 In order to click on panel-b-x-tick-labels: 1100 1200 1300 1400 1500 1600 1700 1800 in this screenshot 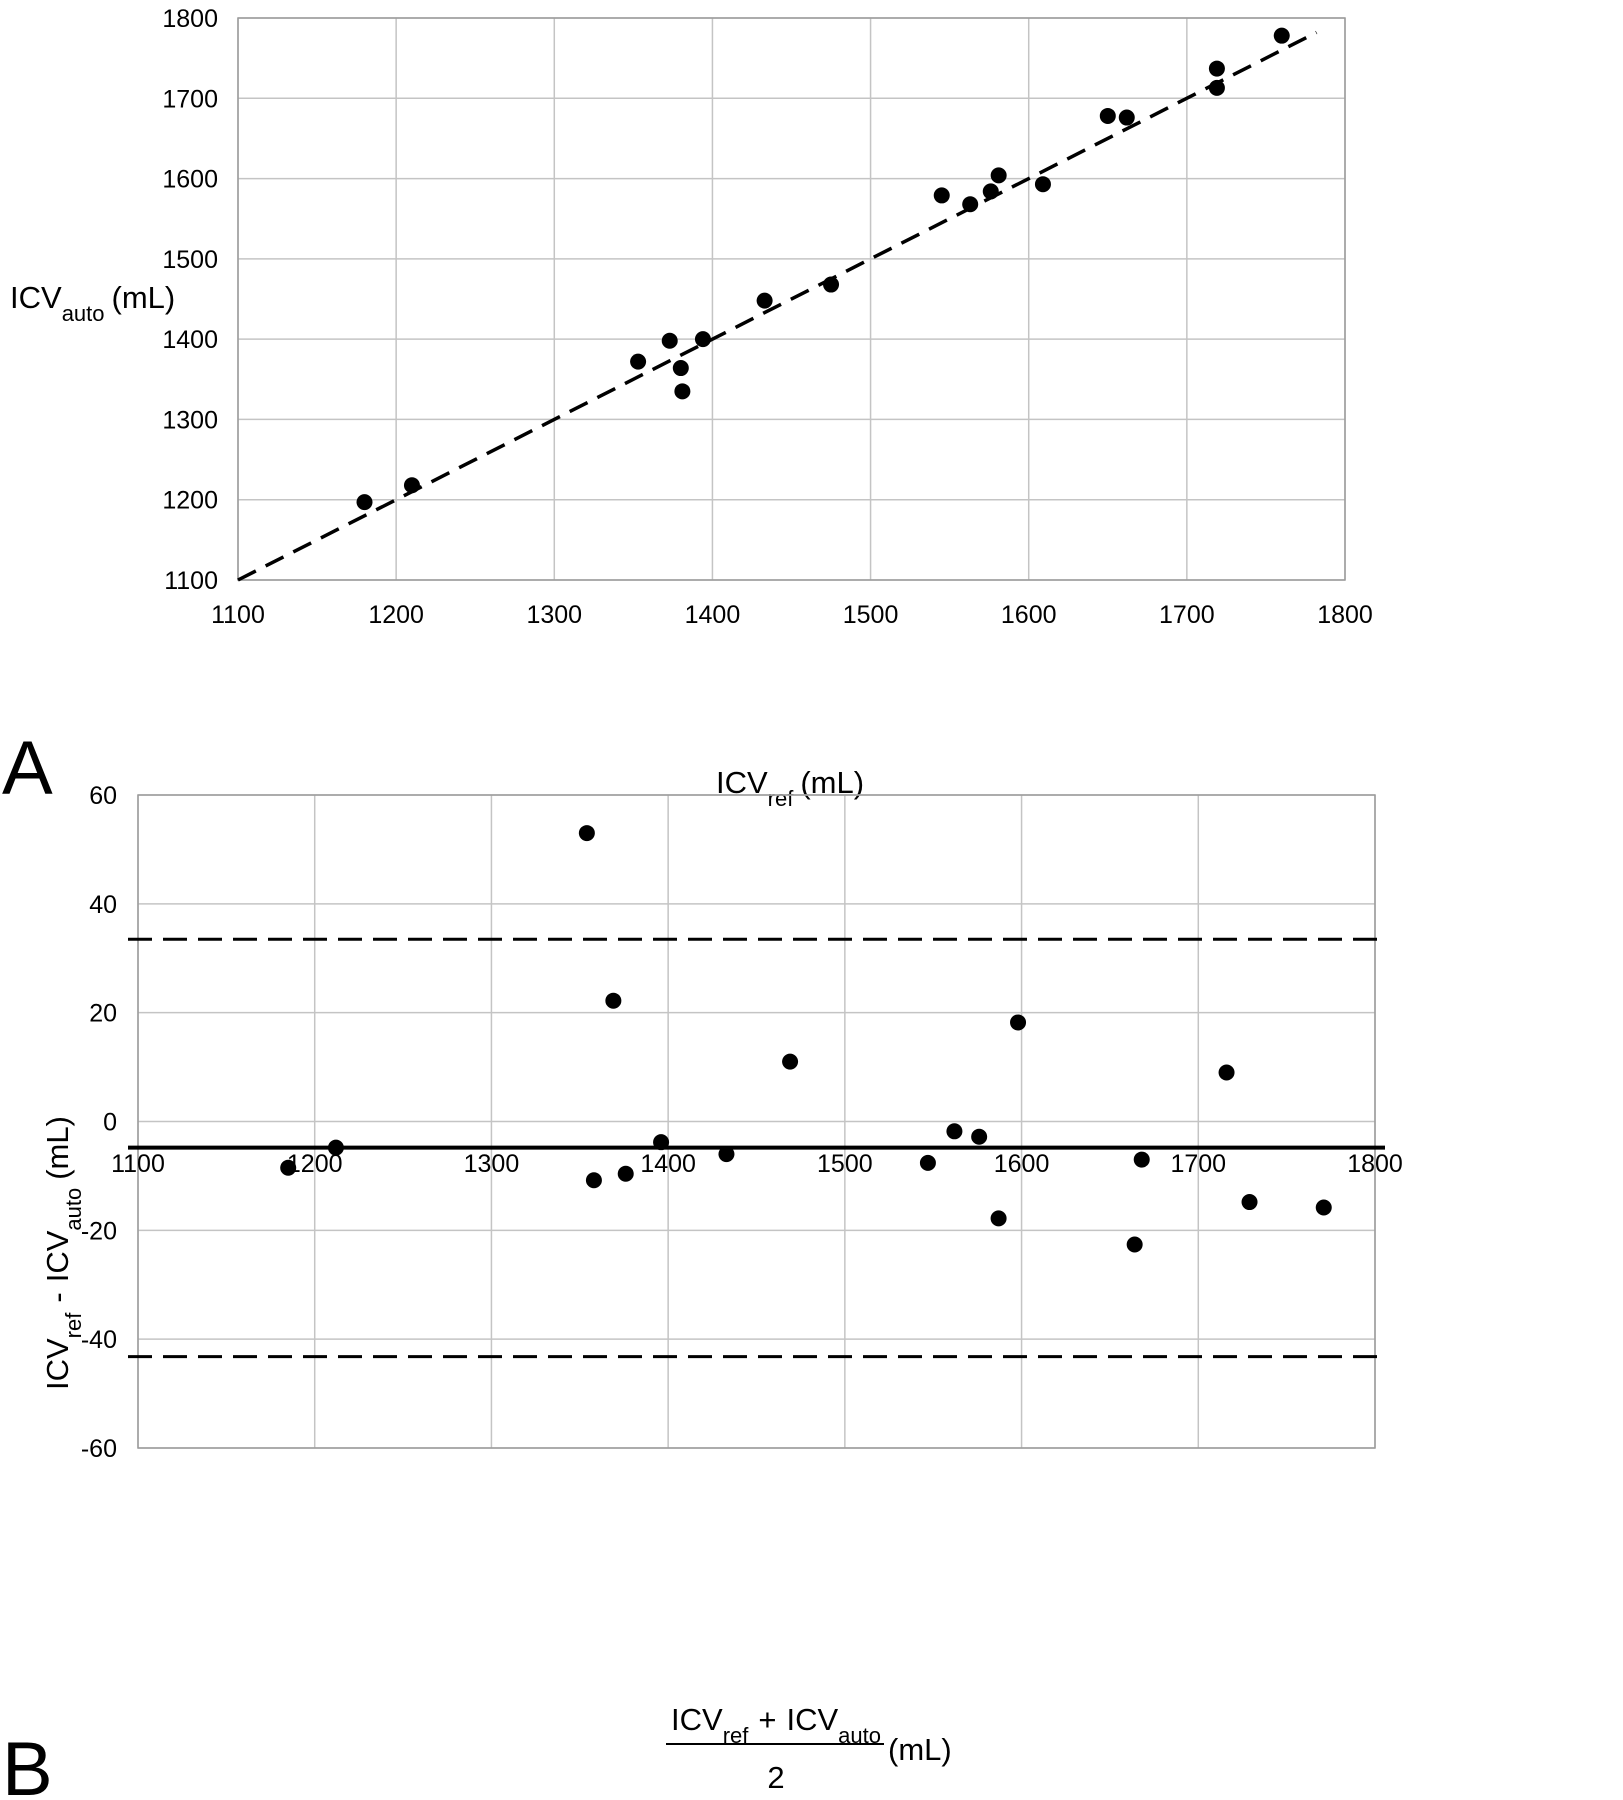, I will do `click(757, 1164)`.